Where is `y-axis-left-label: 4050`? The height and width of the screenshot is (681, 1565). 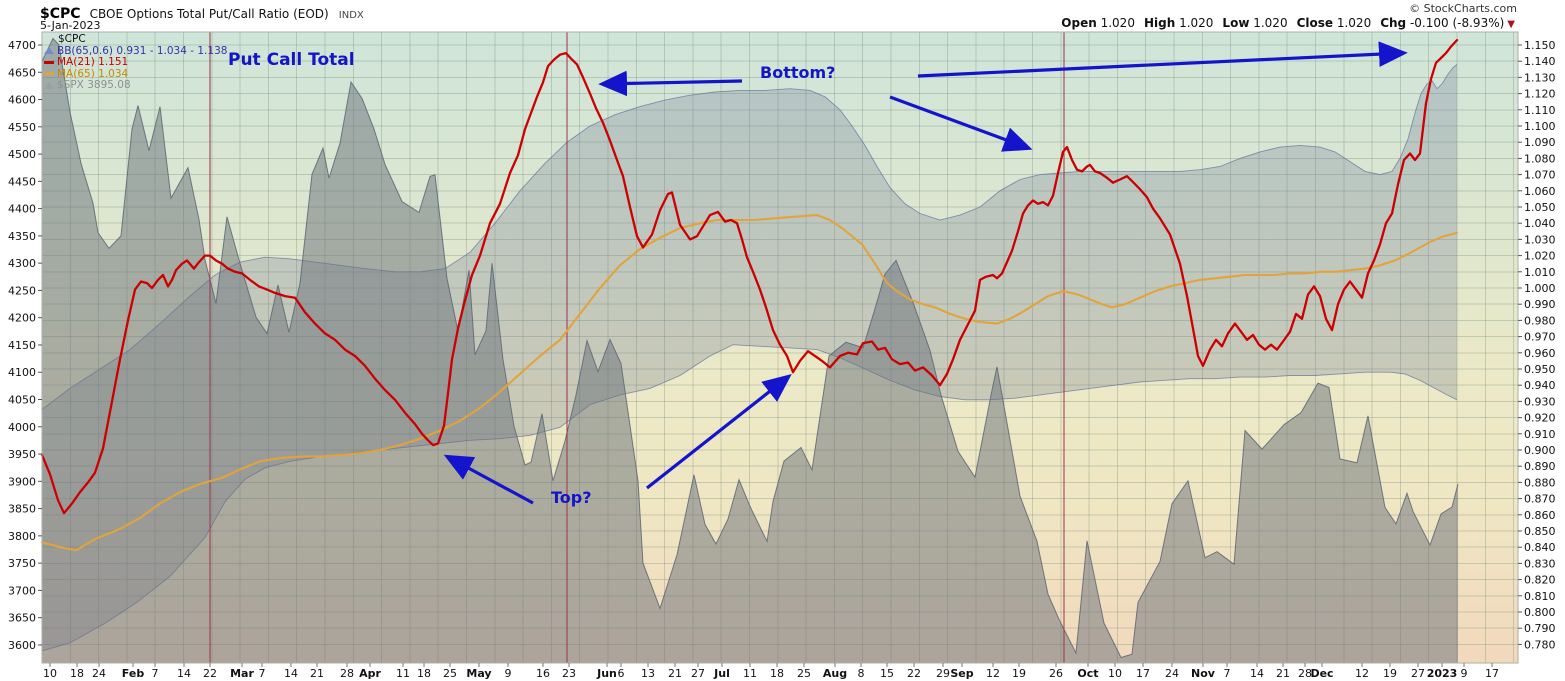 y-axis-left-label: 4050 is located at coordinates (22, 400).